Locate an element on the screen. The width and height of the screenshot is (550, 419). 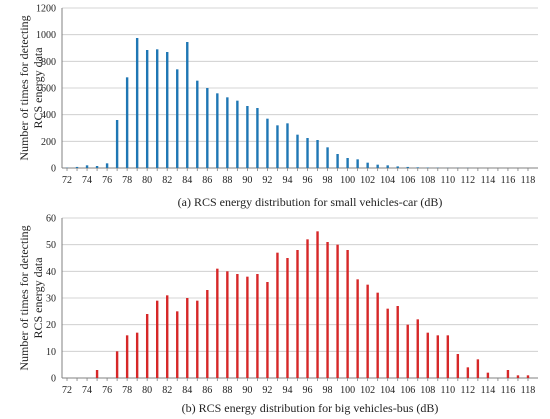
x-tick-label: 104 is located at coordinates (387, 390).